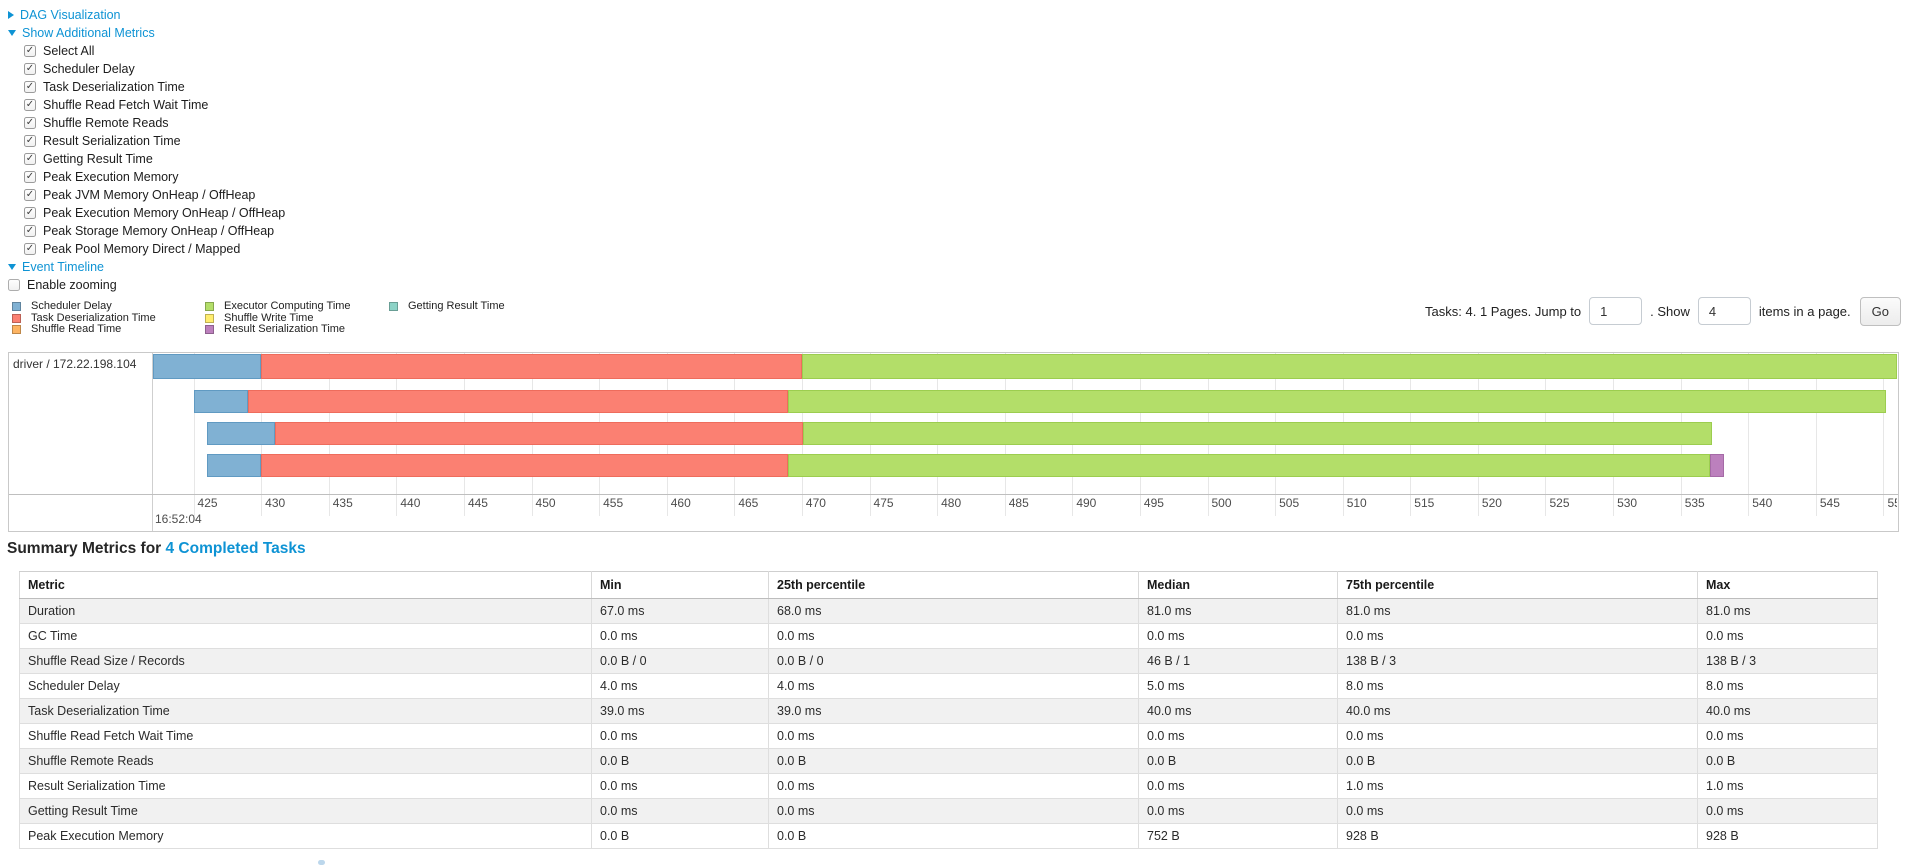 This screenshot has height=865, width=1907. What do you see at coordinates (1762, 503) in the screenshot?
I see `axis-tick-label: 540` at bounding box center [1762, 503].